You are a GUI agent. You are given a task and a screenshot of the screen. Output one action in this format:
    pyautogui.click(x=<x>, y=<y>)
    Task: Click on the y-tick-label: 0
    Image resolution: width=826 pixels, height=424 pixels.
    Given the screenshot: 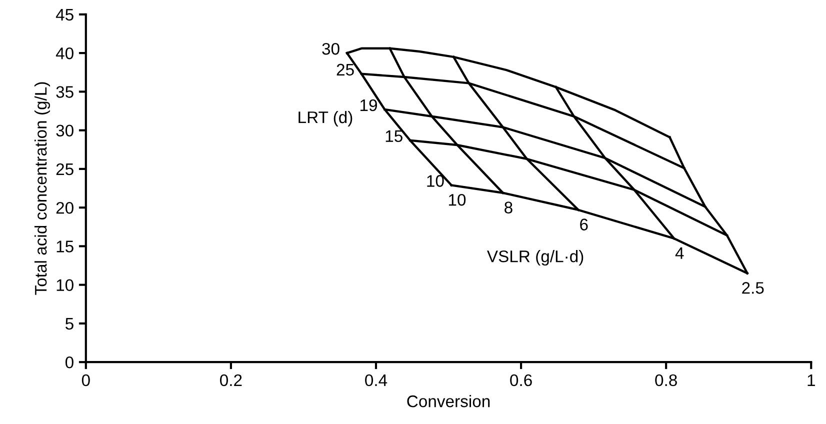 What is the action you would take?
    pyautogui.click(x=69, y=362)
    